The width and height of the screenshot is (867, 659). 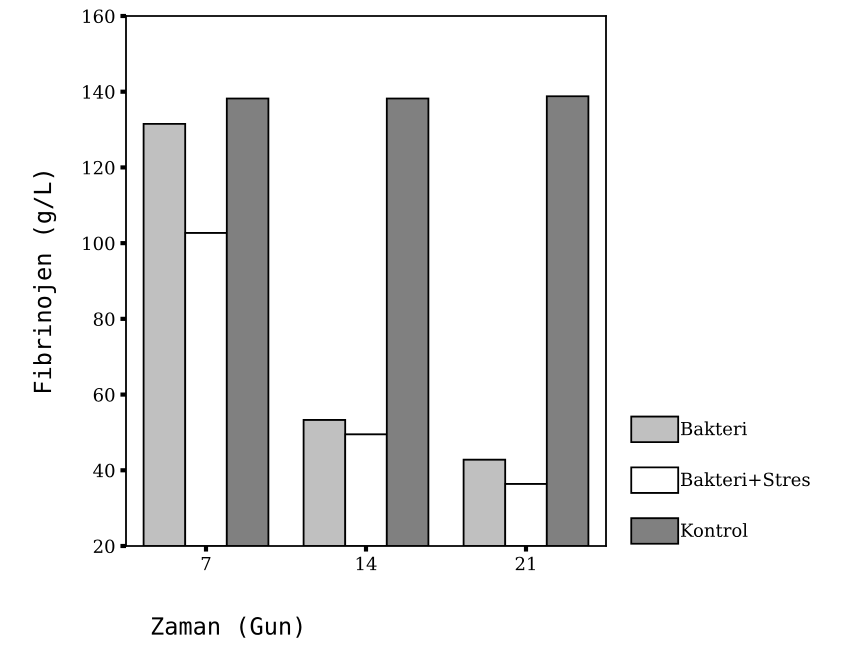 I want to click on legend-label: Bakteri+Stres, so click(x=745, y=479).